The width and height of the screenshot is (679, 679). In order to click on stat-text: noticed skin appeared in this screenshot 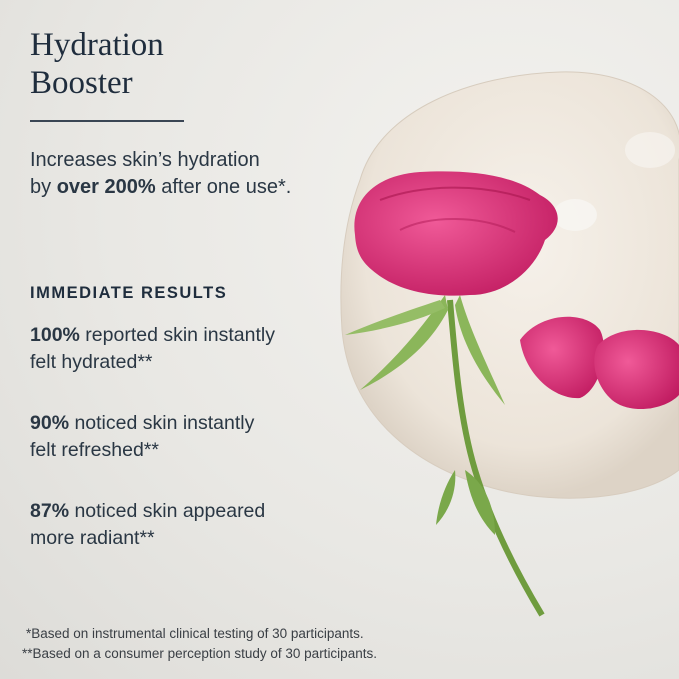, I will do `click(167, 511)`.